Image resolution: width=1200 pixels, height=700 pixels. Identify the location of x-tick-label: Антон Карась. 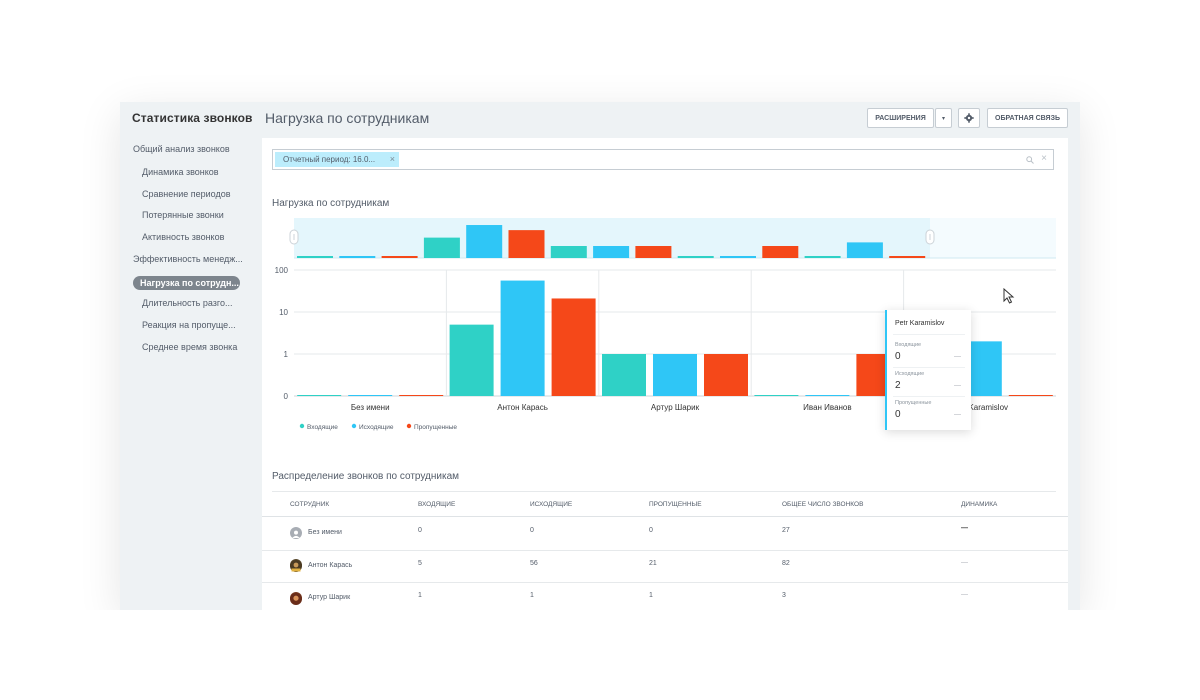
(522, 407).